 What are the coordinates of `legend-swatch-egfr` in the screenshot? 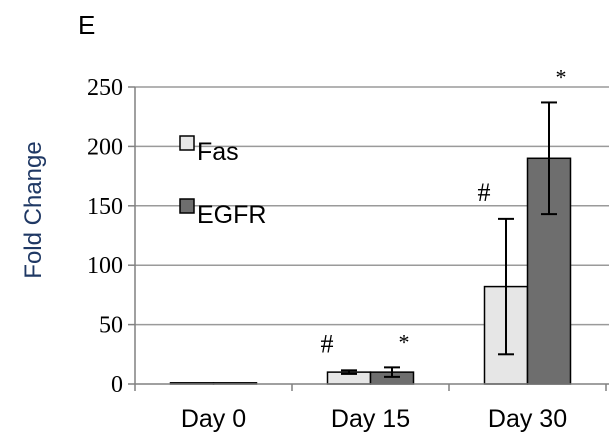 It's located at (187, 206).